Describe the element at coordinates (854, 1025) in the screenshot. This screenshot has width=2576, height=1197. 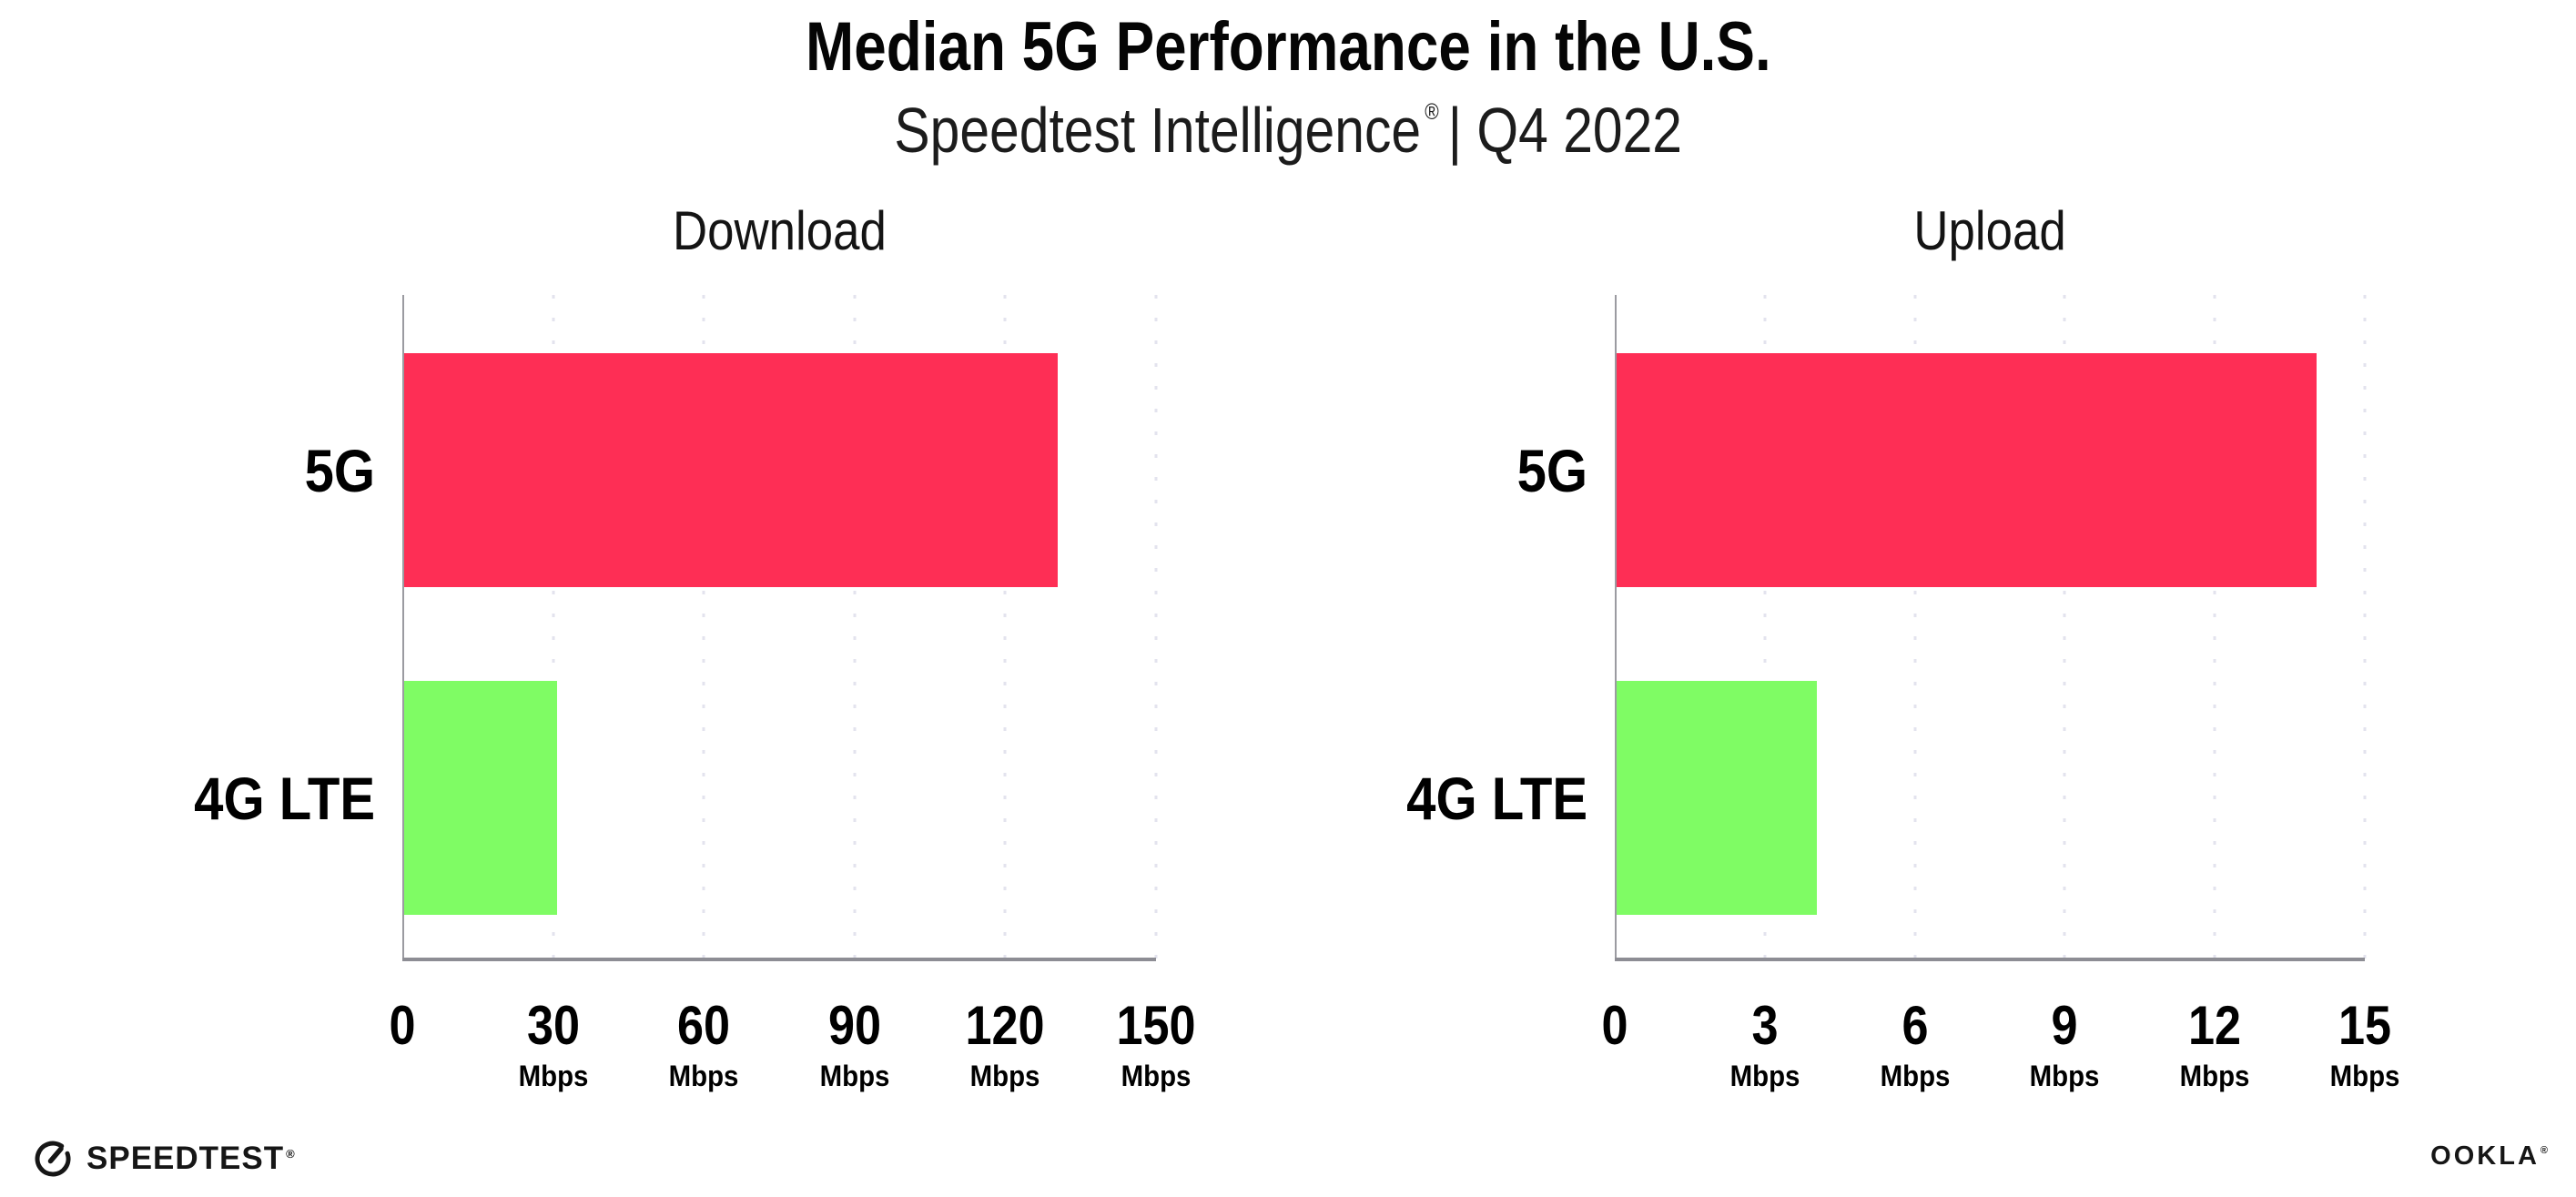
I see `x-tick-value: 90` at that location.